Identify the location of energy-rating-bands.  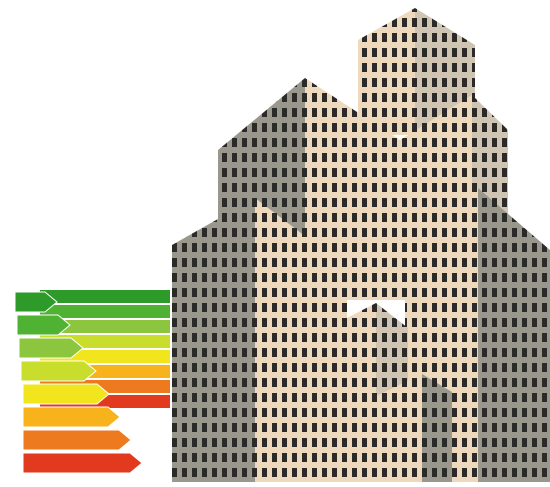
(92, 382).